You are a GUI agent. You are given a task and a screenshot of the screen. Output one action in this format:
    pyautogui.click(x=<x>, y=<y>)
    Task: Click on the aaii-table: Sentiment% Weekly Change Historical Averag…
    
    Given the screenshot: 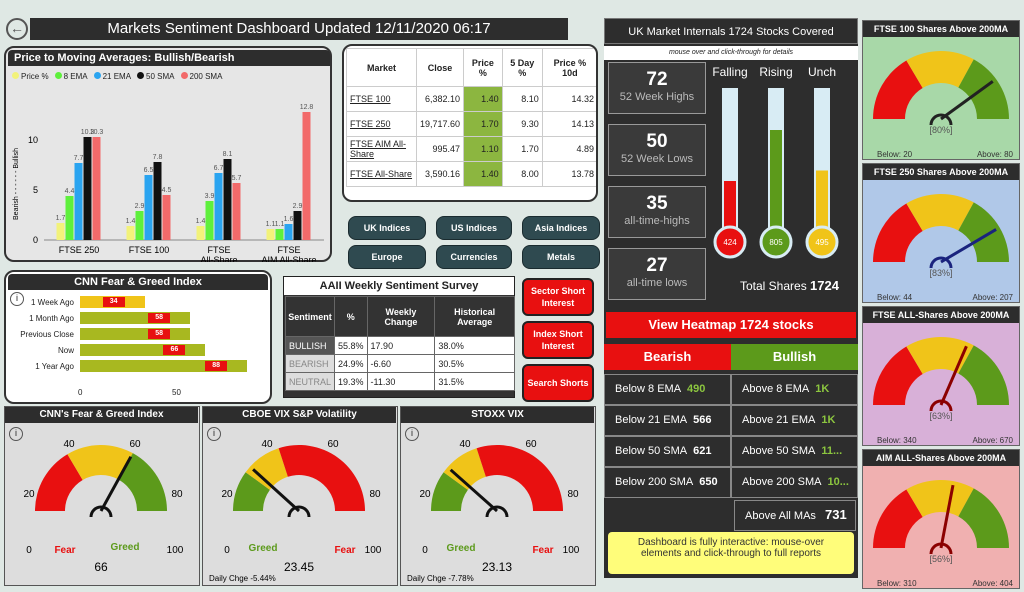 What is the action you would take?
    pyautogui.click(x=399, y=343)
    